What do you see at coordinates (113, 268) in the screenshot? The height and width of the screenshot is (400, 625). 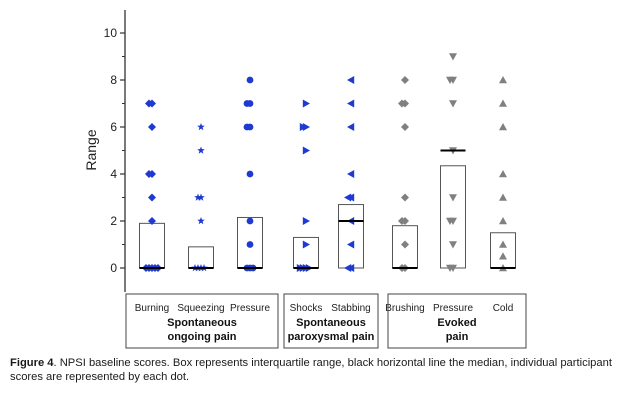 I see `y-tick-label: 0` at bounding box center [113, 268].